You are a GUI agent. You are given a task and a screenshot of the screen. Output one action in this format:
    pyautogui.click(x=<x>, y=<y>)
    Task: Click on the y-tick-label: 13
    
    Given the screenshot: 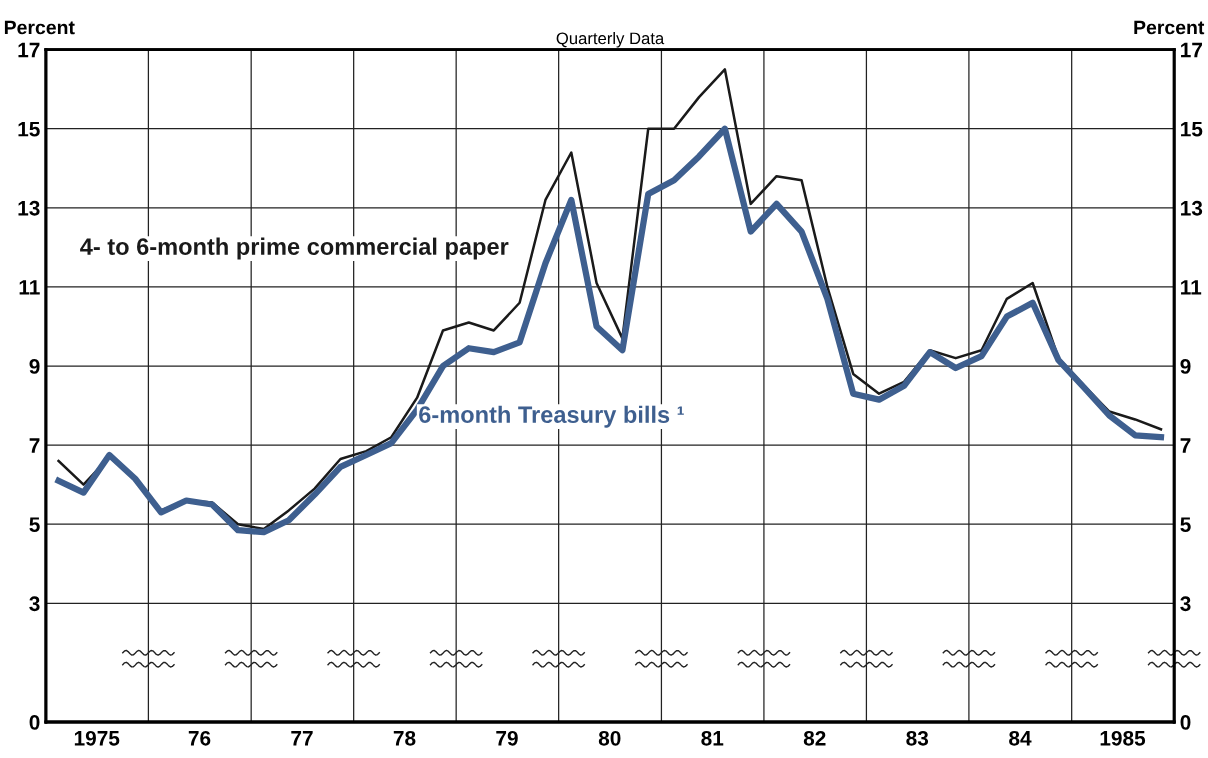 What is the action you would take?
    pyautogui.click(x=29, y=208)
    